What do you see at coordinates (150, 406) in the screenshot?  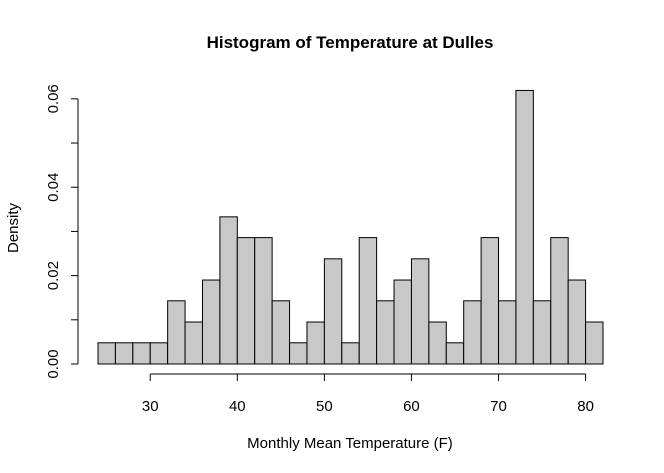 I see `x-tick-label: 30` at bounding box center [150, 406].